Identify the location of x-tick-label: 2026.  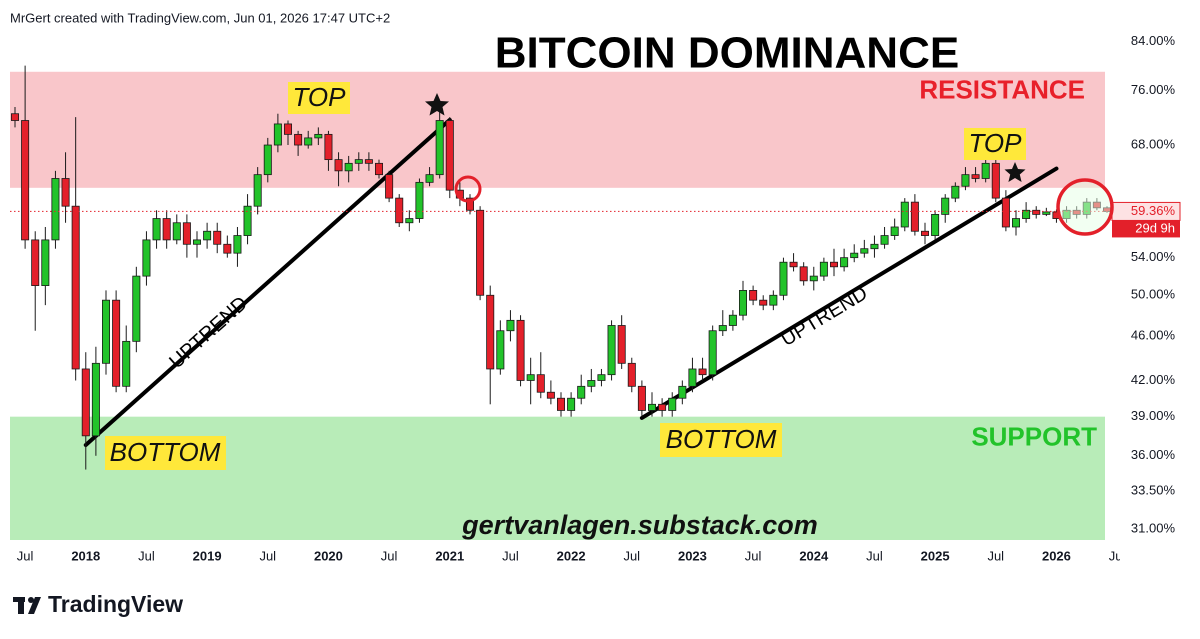
(1056, 555).